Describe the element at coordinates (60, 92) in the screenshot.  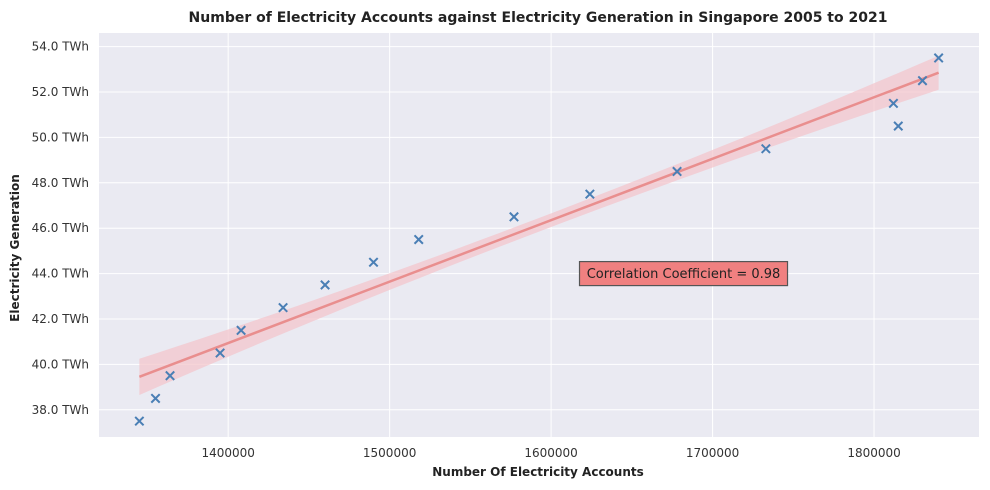
I see `y-tick-label: 52.0 TWh` at that location.